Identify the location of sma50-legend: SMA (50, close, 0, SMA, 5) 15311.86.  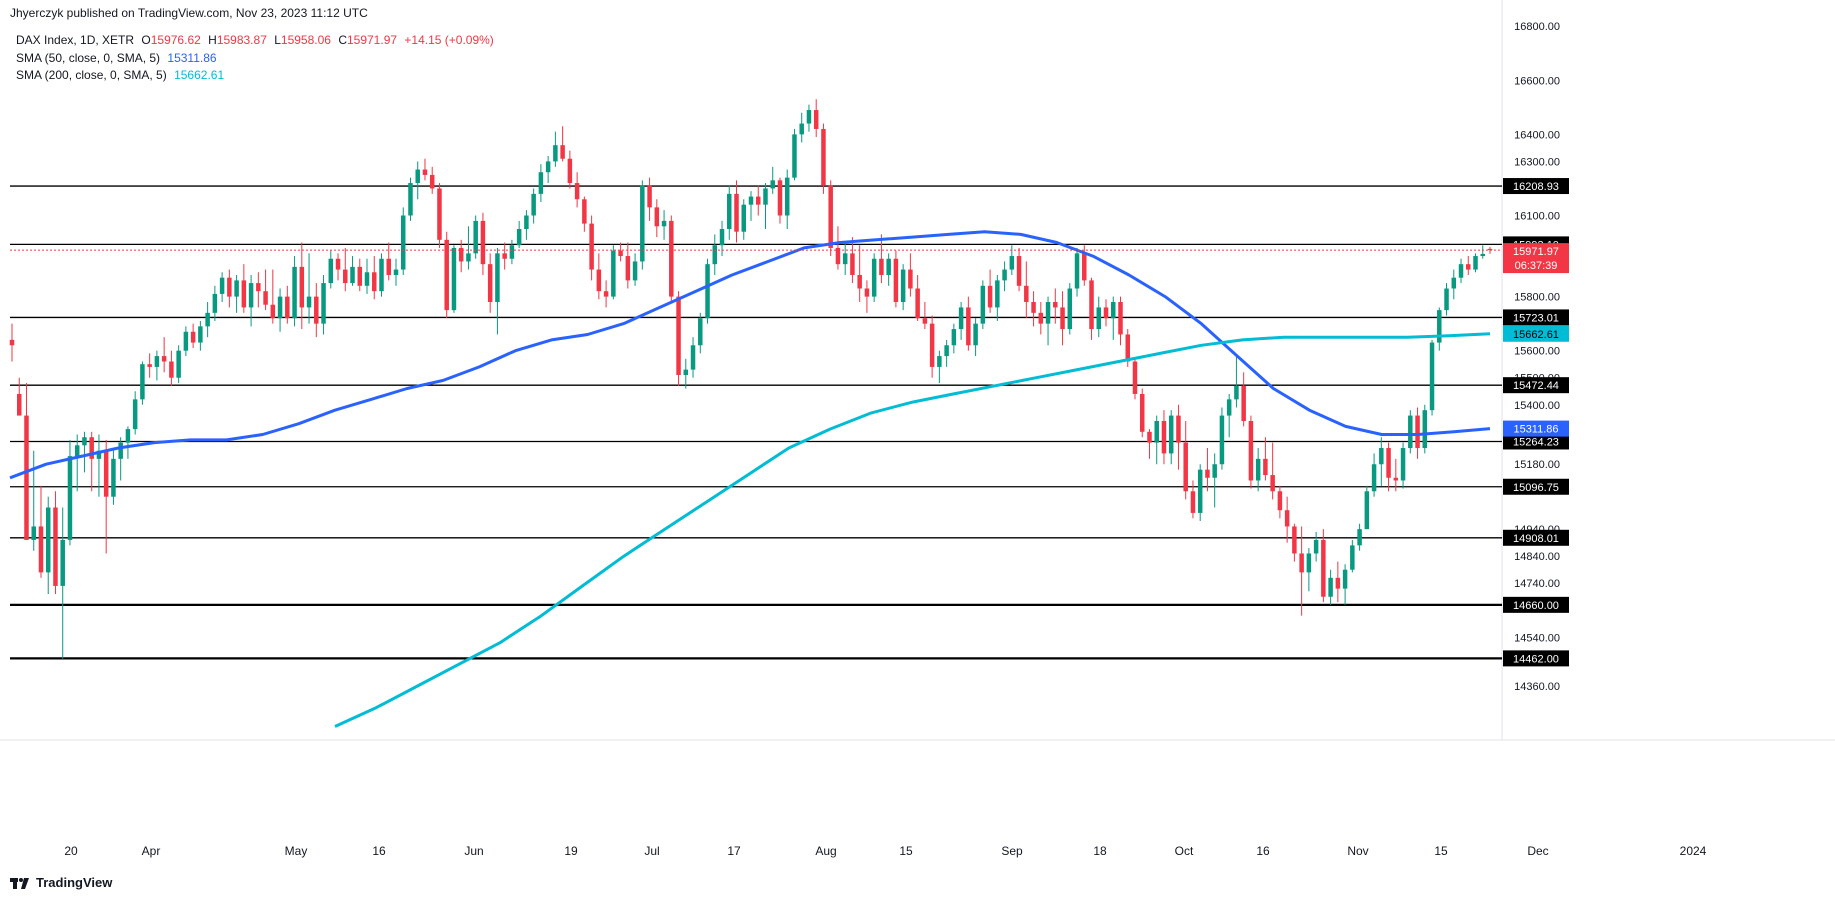
(116, 58).